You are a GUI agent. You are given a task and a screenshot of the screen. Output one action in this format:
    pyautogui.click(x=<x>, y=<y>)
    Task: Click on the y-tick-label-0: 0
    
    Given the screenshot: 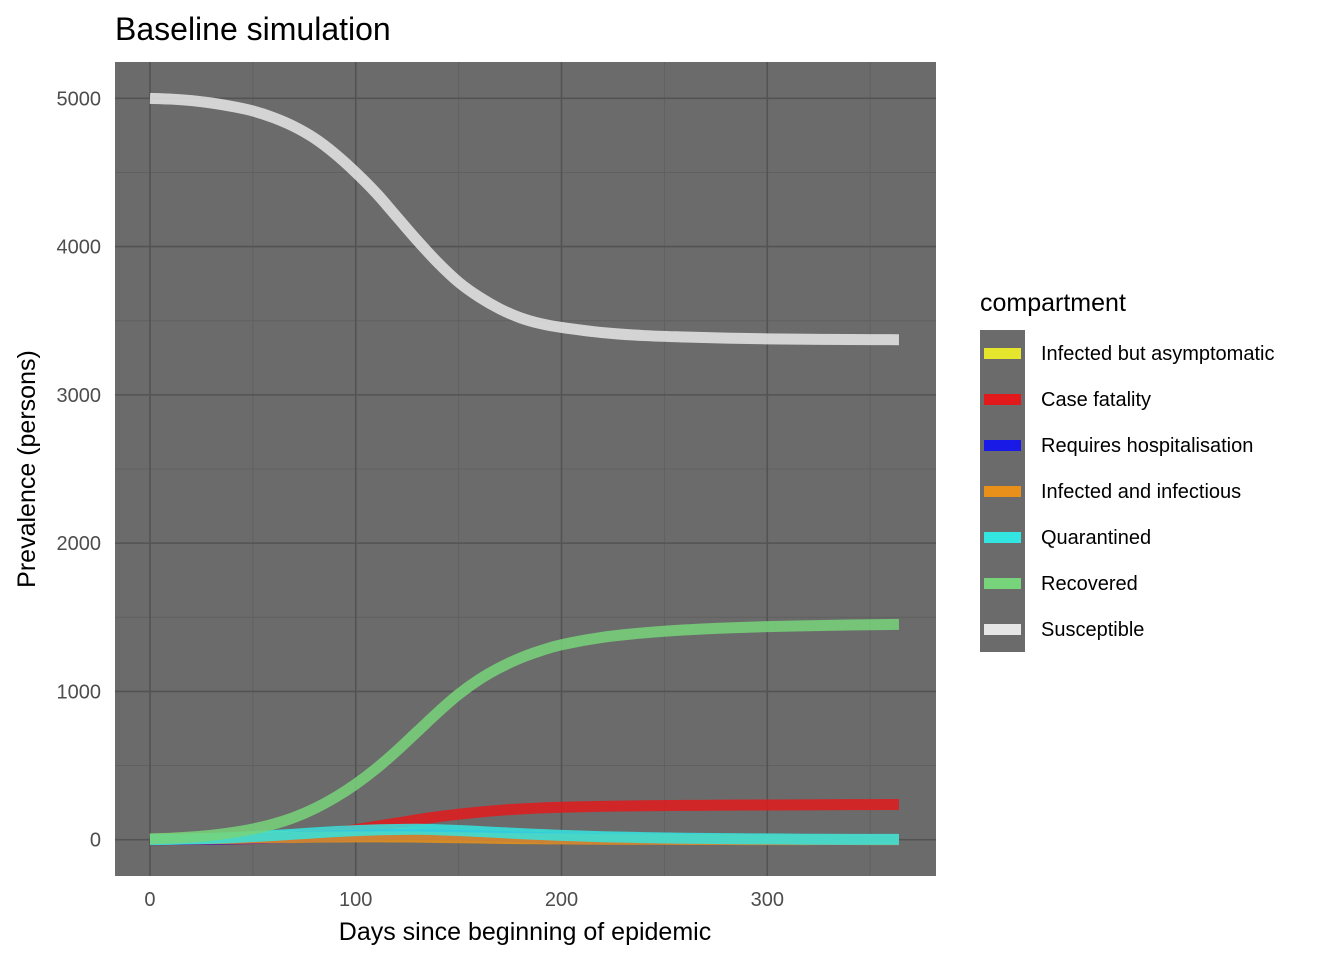 What is the action you would take?
    pyautogui.click(x=95, y=841)
    